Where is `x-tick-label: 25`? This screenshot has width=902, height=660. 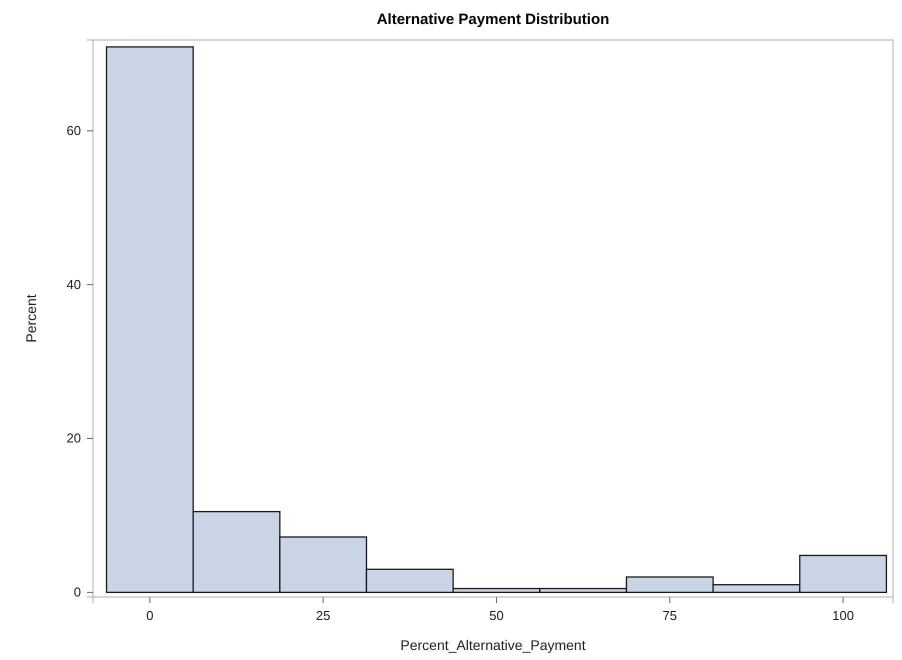
x-tick-label: 25 is located at coordinates (323, 616).